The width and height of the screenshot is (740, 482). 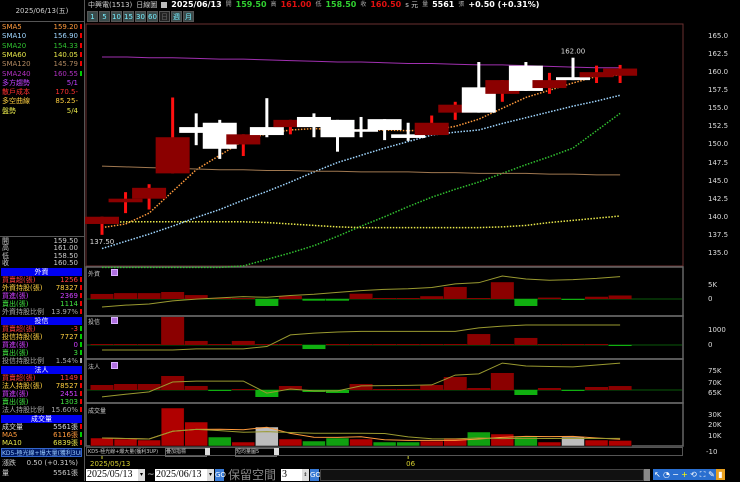 I want to click on pane-tick-label: 5K, so click(x=713, y=285).